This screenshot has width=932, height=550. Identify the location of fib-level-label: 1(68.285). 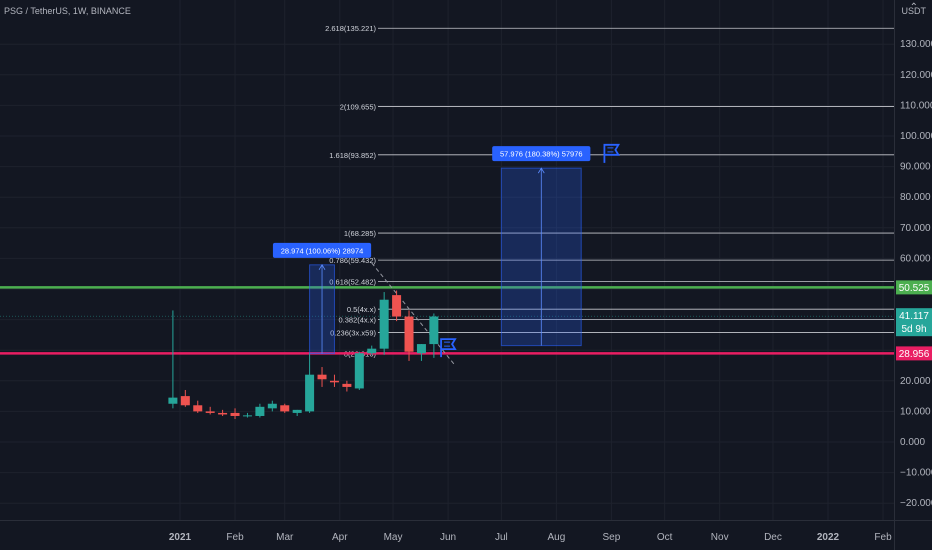
(360, 233).